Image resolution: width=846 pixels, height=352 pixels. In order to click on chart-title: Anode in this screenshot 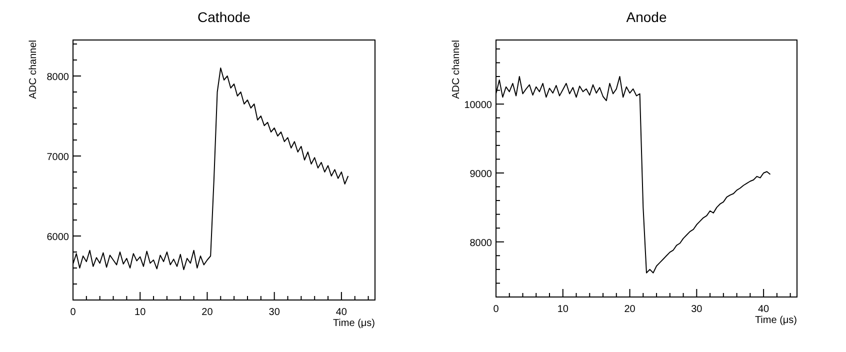, I will do `click(646, 17)`.